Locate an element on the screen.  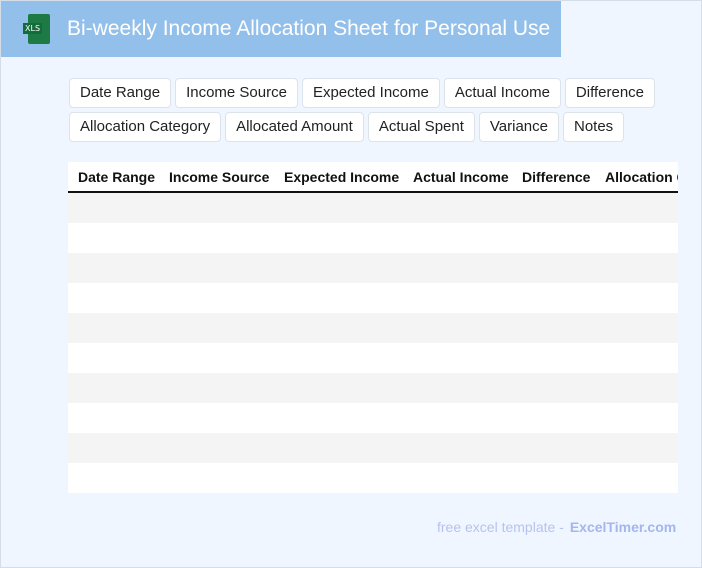
chip-date-range: Date Range is located at coordinates (120, 93).